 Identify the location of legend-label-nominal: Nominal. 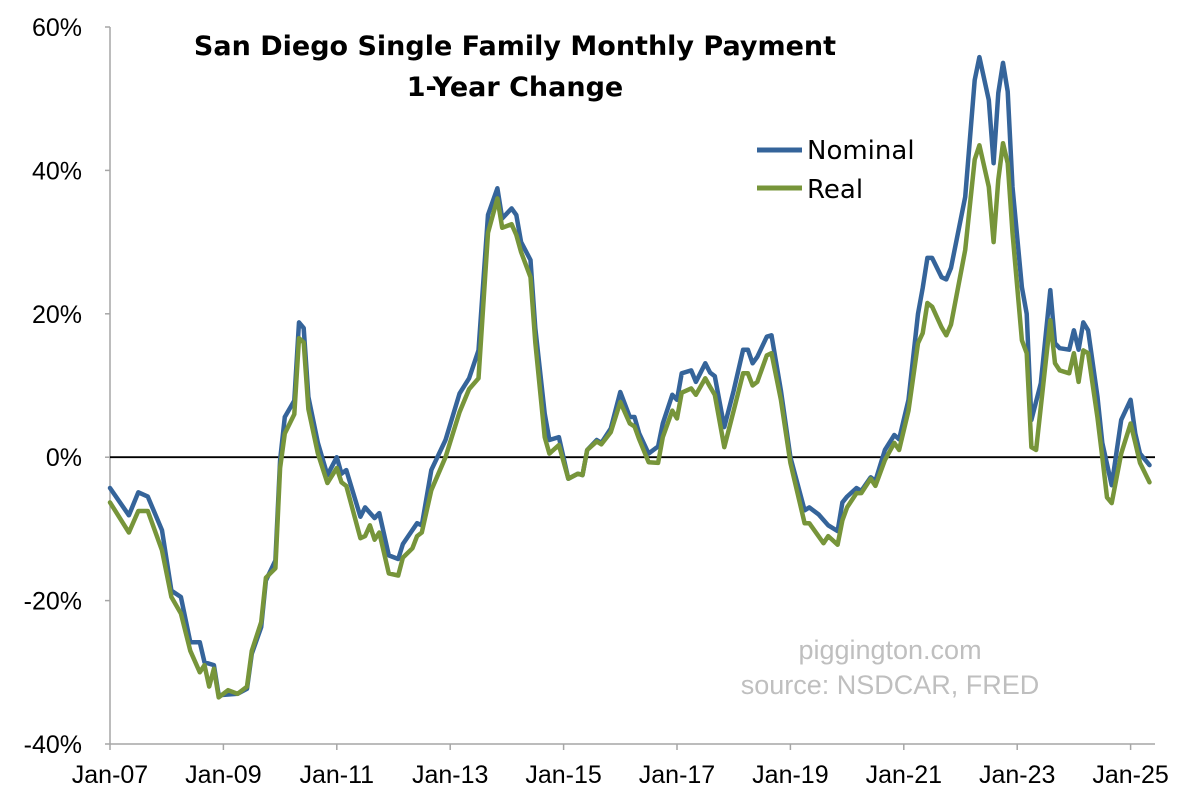
(861, 151).